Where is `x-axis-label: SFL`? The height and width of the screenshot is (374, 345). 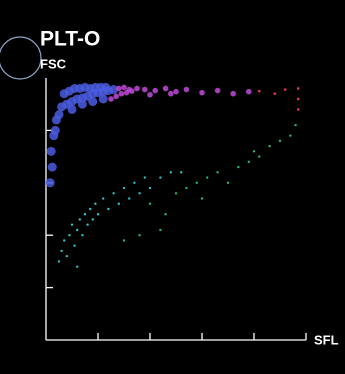
x-axis-label: SFL is located at coordinates (326, 339).